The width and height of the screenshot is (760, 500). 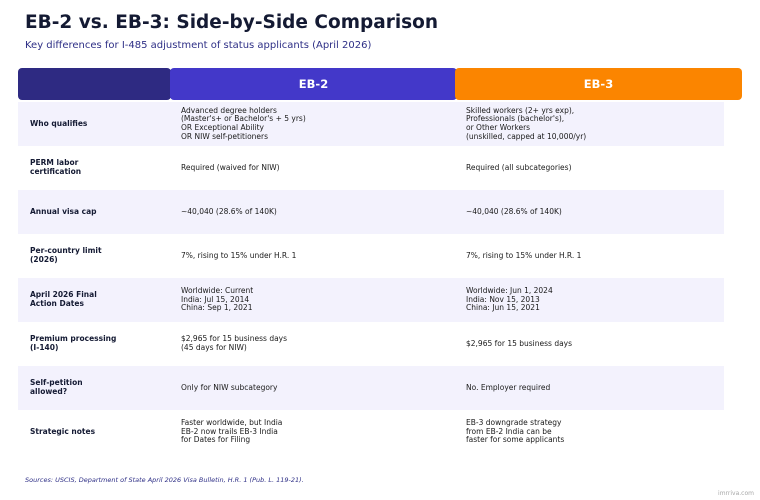 What do you see at coordinates (59, 123) in the screenshot?
I see `row-label-line: Who qualifies` at bounding box center [59, 123].